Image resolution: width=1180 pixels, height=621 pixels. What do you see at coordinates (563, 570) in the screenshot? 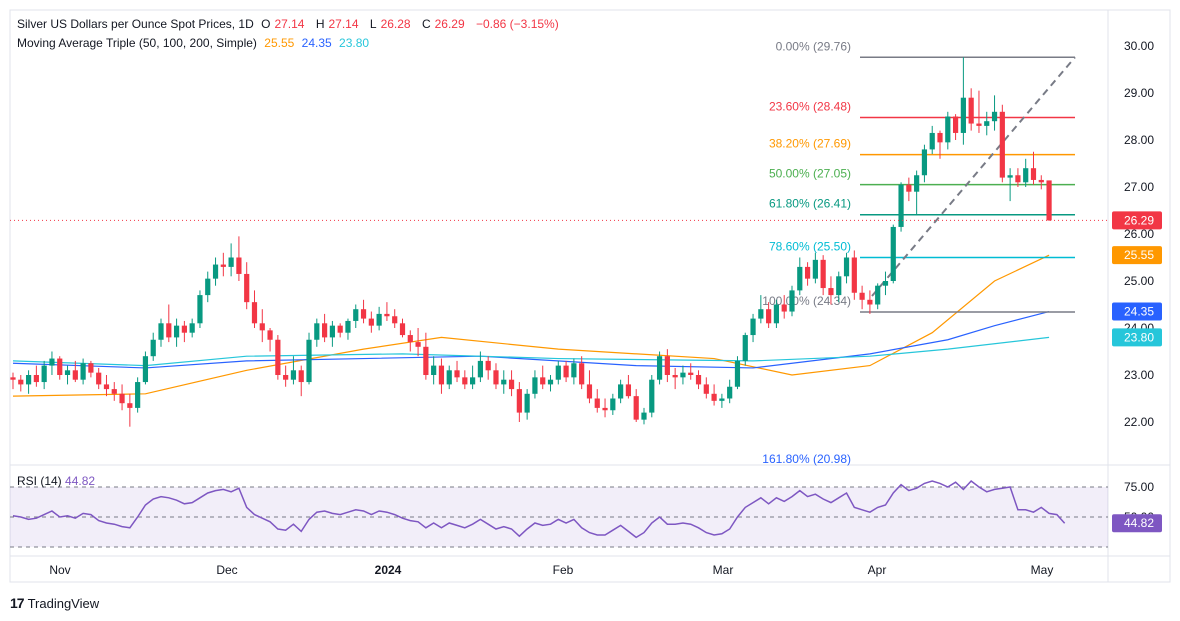
I see `time-tick-label: Feb` at bounding box center [563, 570].